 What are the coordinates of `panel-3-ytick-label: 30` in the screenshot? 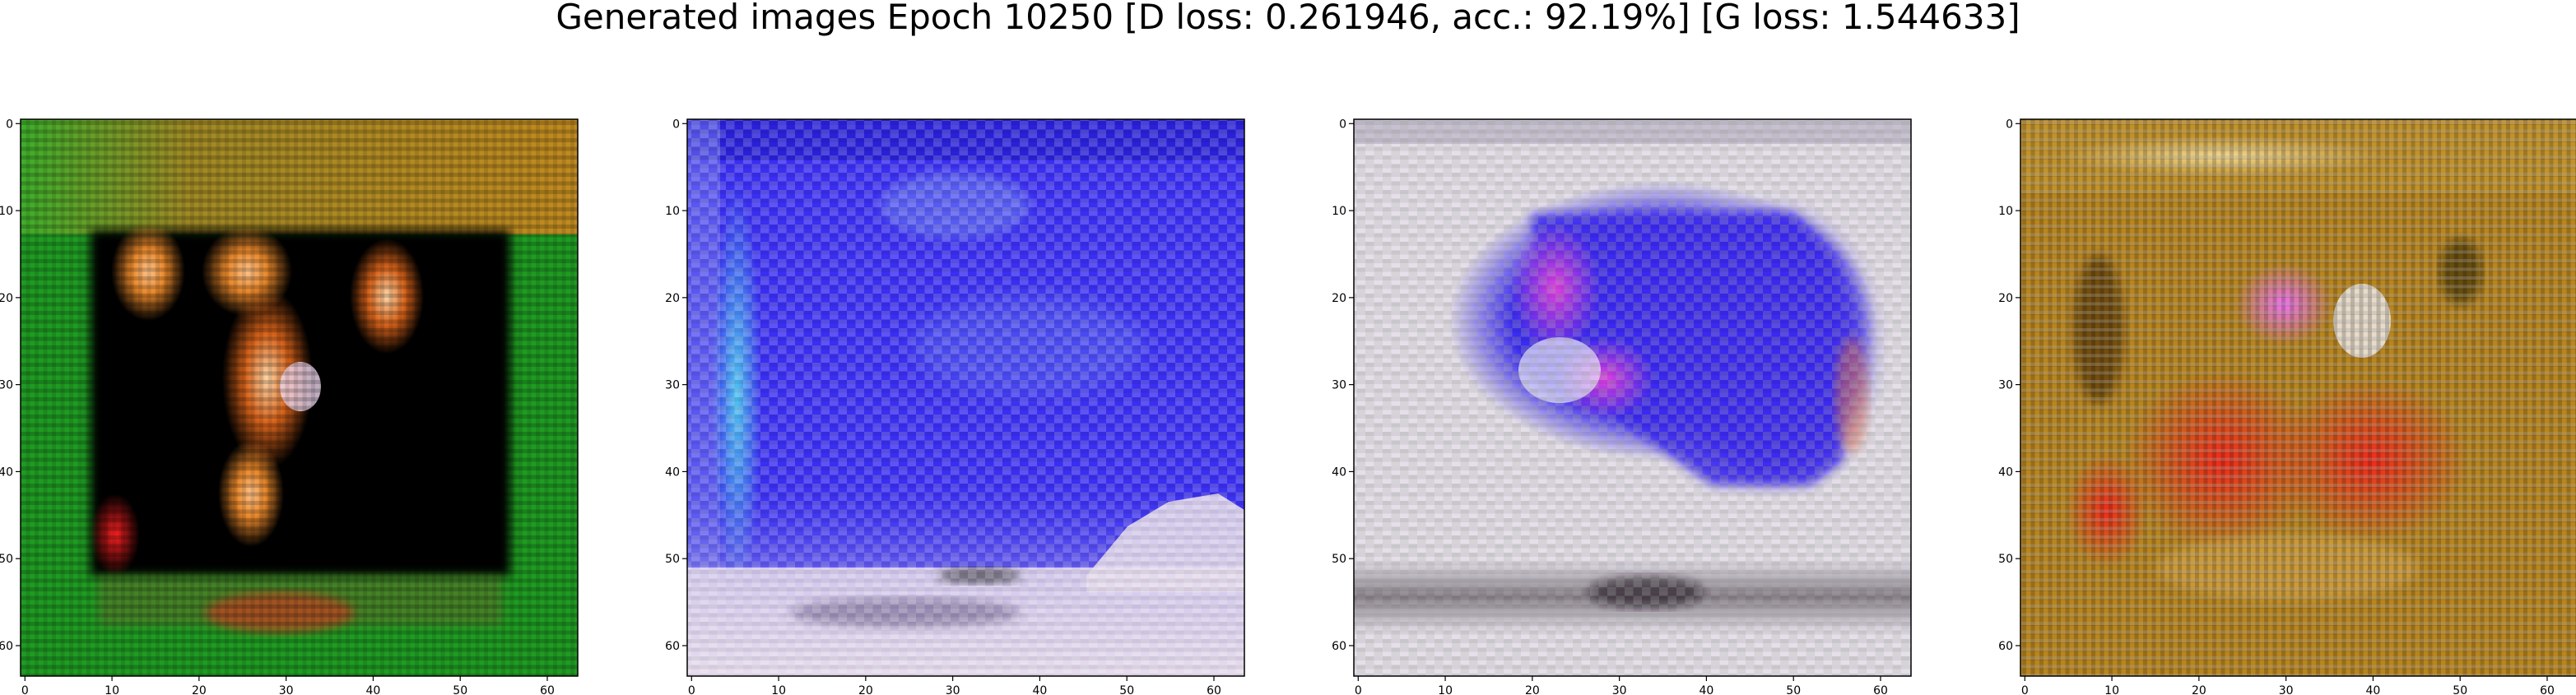 It's located at (1339, 385).